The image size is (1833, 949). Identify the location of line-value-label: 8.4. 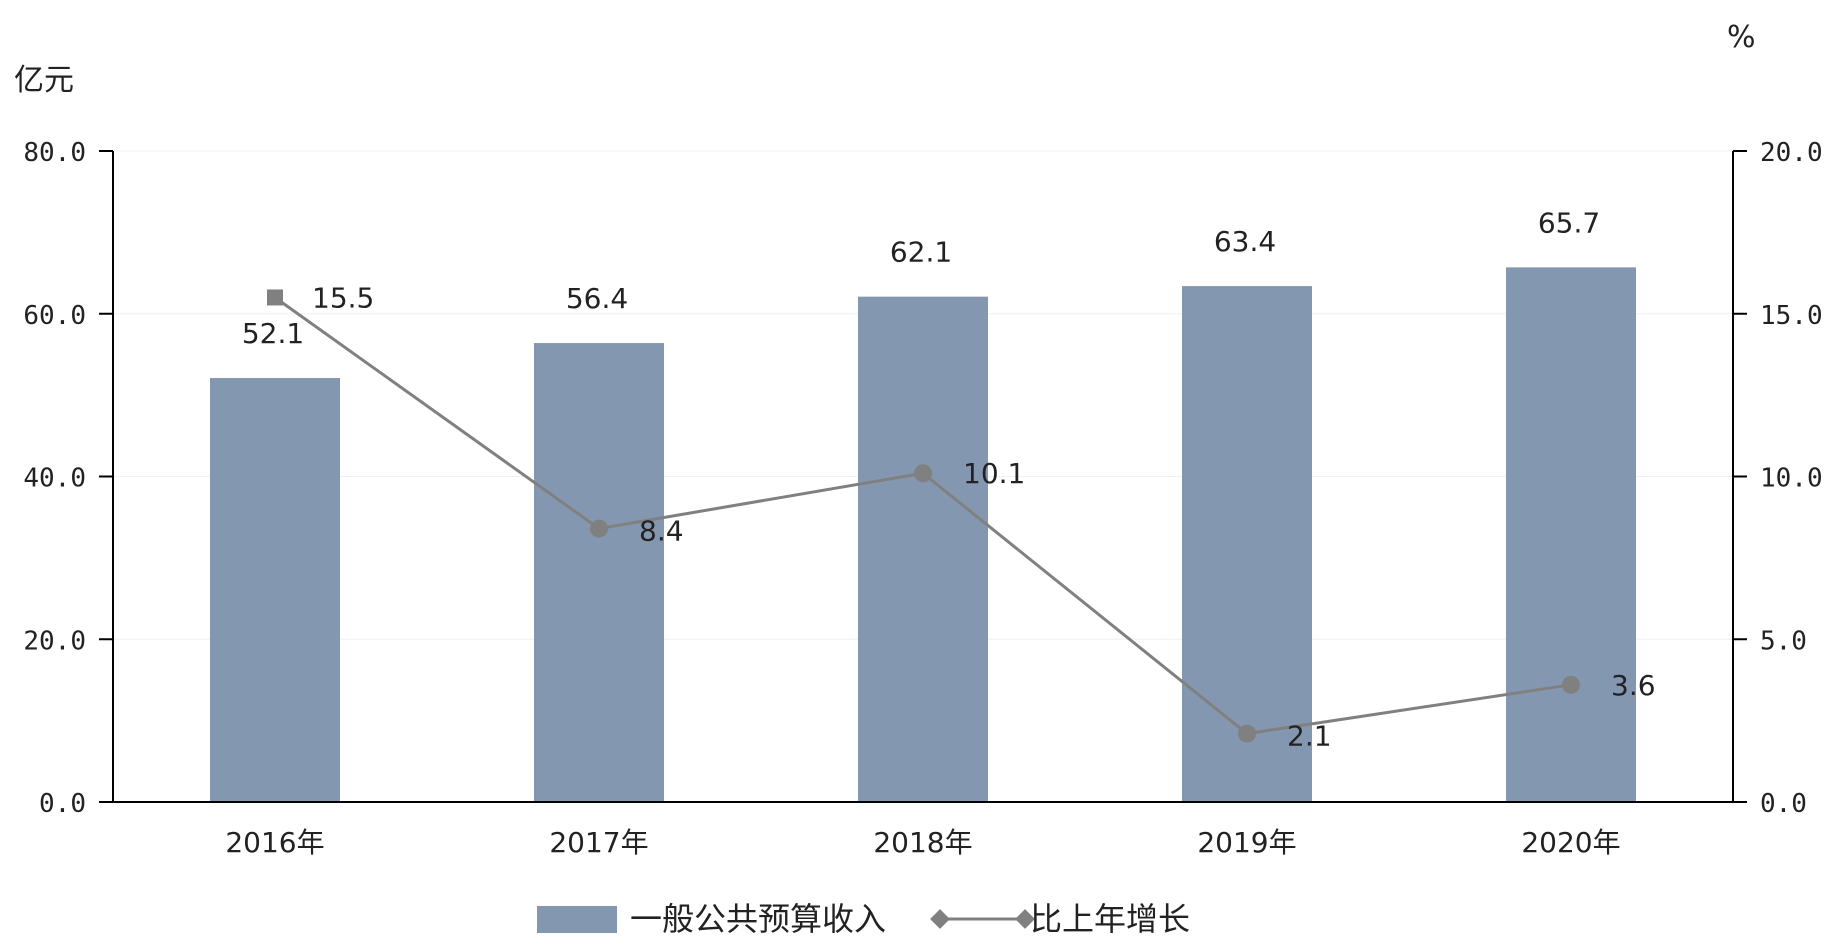
(661, 531).